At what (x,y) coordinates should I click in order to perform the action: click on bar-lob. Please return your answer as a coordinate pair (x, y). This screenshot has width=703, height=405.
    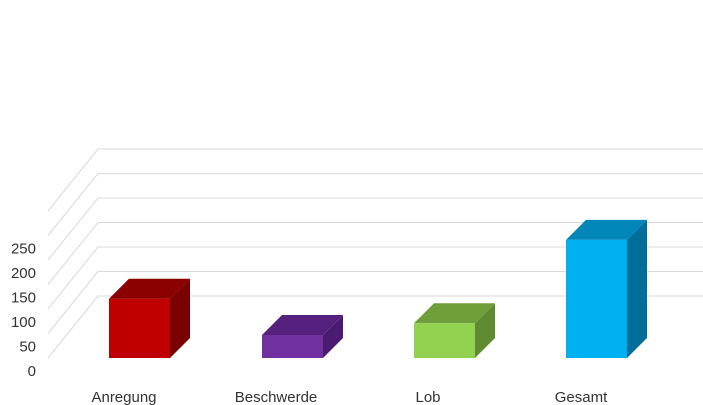
    Looking at the image, I should click on (454, 330).